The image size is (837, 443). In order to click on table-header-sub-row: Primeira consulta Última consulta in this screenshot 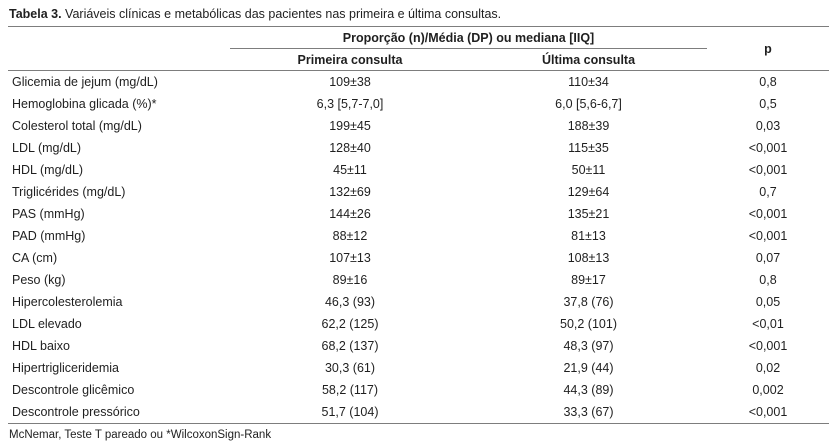, I will do `click(418, 59)`.